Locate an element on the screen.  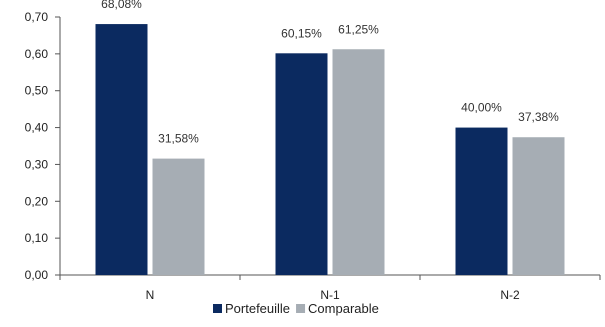
y-axis: 0,00 0,10 0,20 0,30 0,40 0,50 0,60 0,70 is located at coordinates (43, 146).